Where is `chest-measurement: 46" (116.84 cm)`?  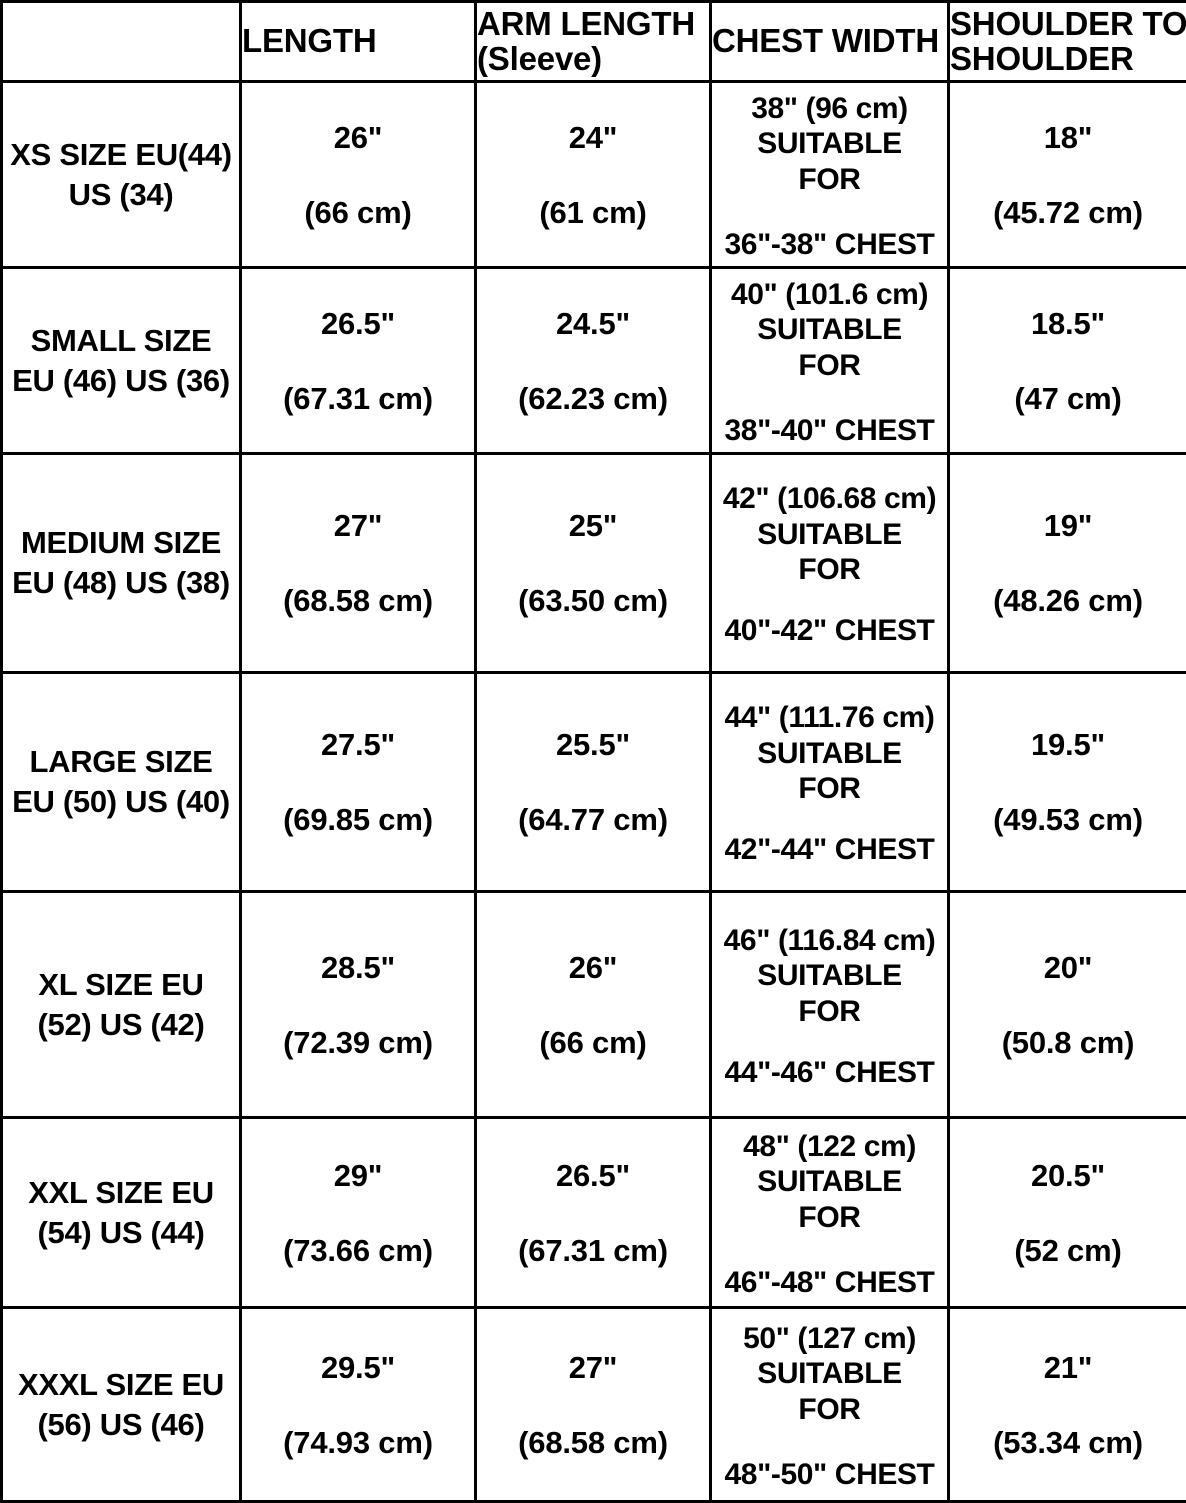 chest-measurement: 46" (116.84 cm) is located at coordinates (829, 940).